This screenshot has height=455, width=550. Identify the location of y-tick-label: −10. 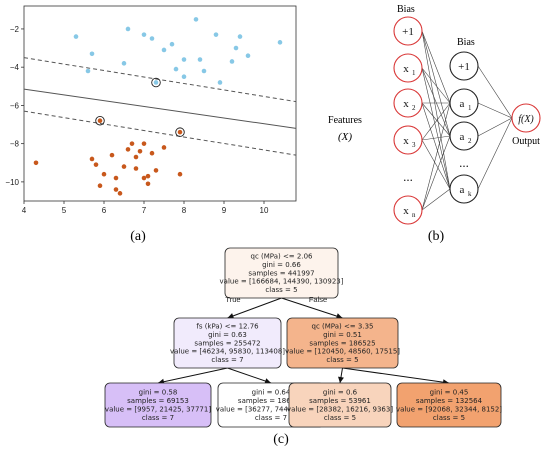
(12, 182).